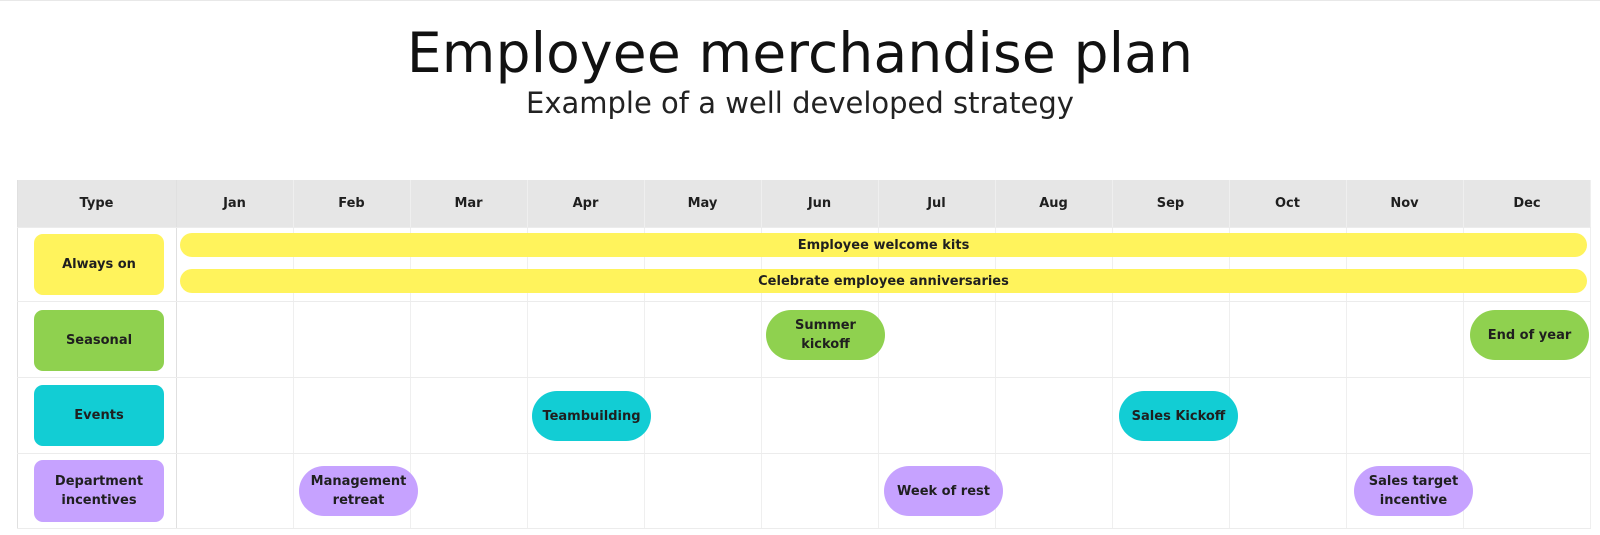 This screenshot has height=535, width=1600. I want to click on header-month-jan: Jan, so click(234, 203).